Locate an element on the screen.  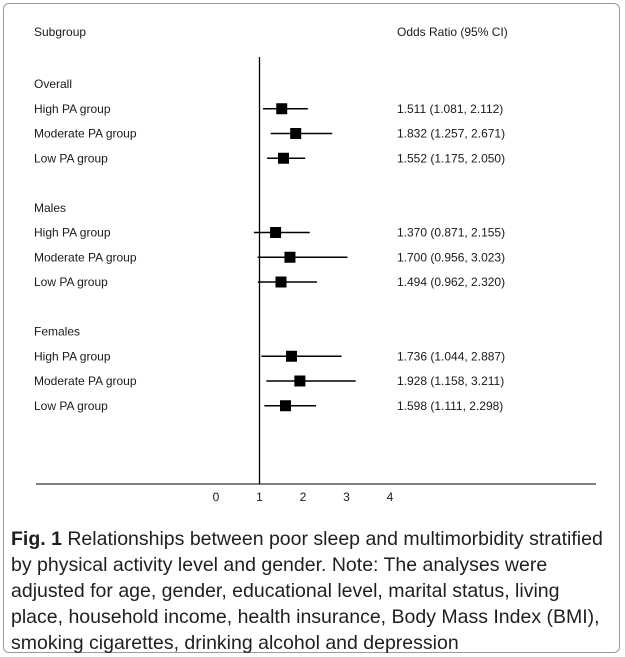
estimate-text: 1.832 (1.257, 2.671) is located at coordinates (451, 134).